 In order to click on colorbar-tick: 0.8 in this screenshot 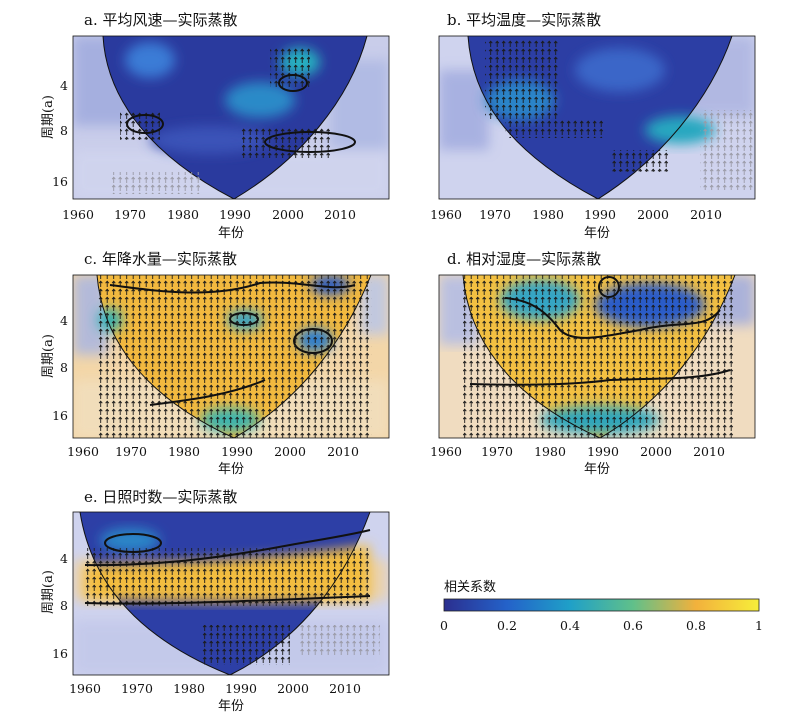, I will do `click(696, 625)`.